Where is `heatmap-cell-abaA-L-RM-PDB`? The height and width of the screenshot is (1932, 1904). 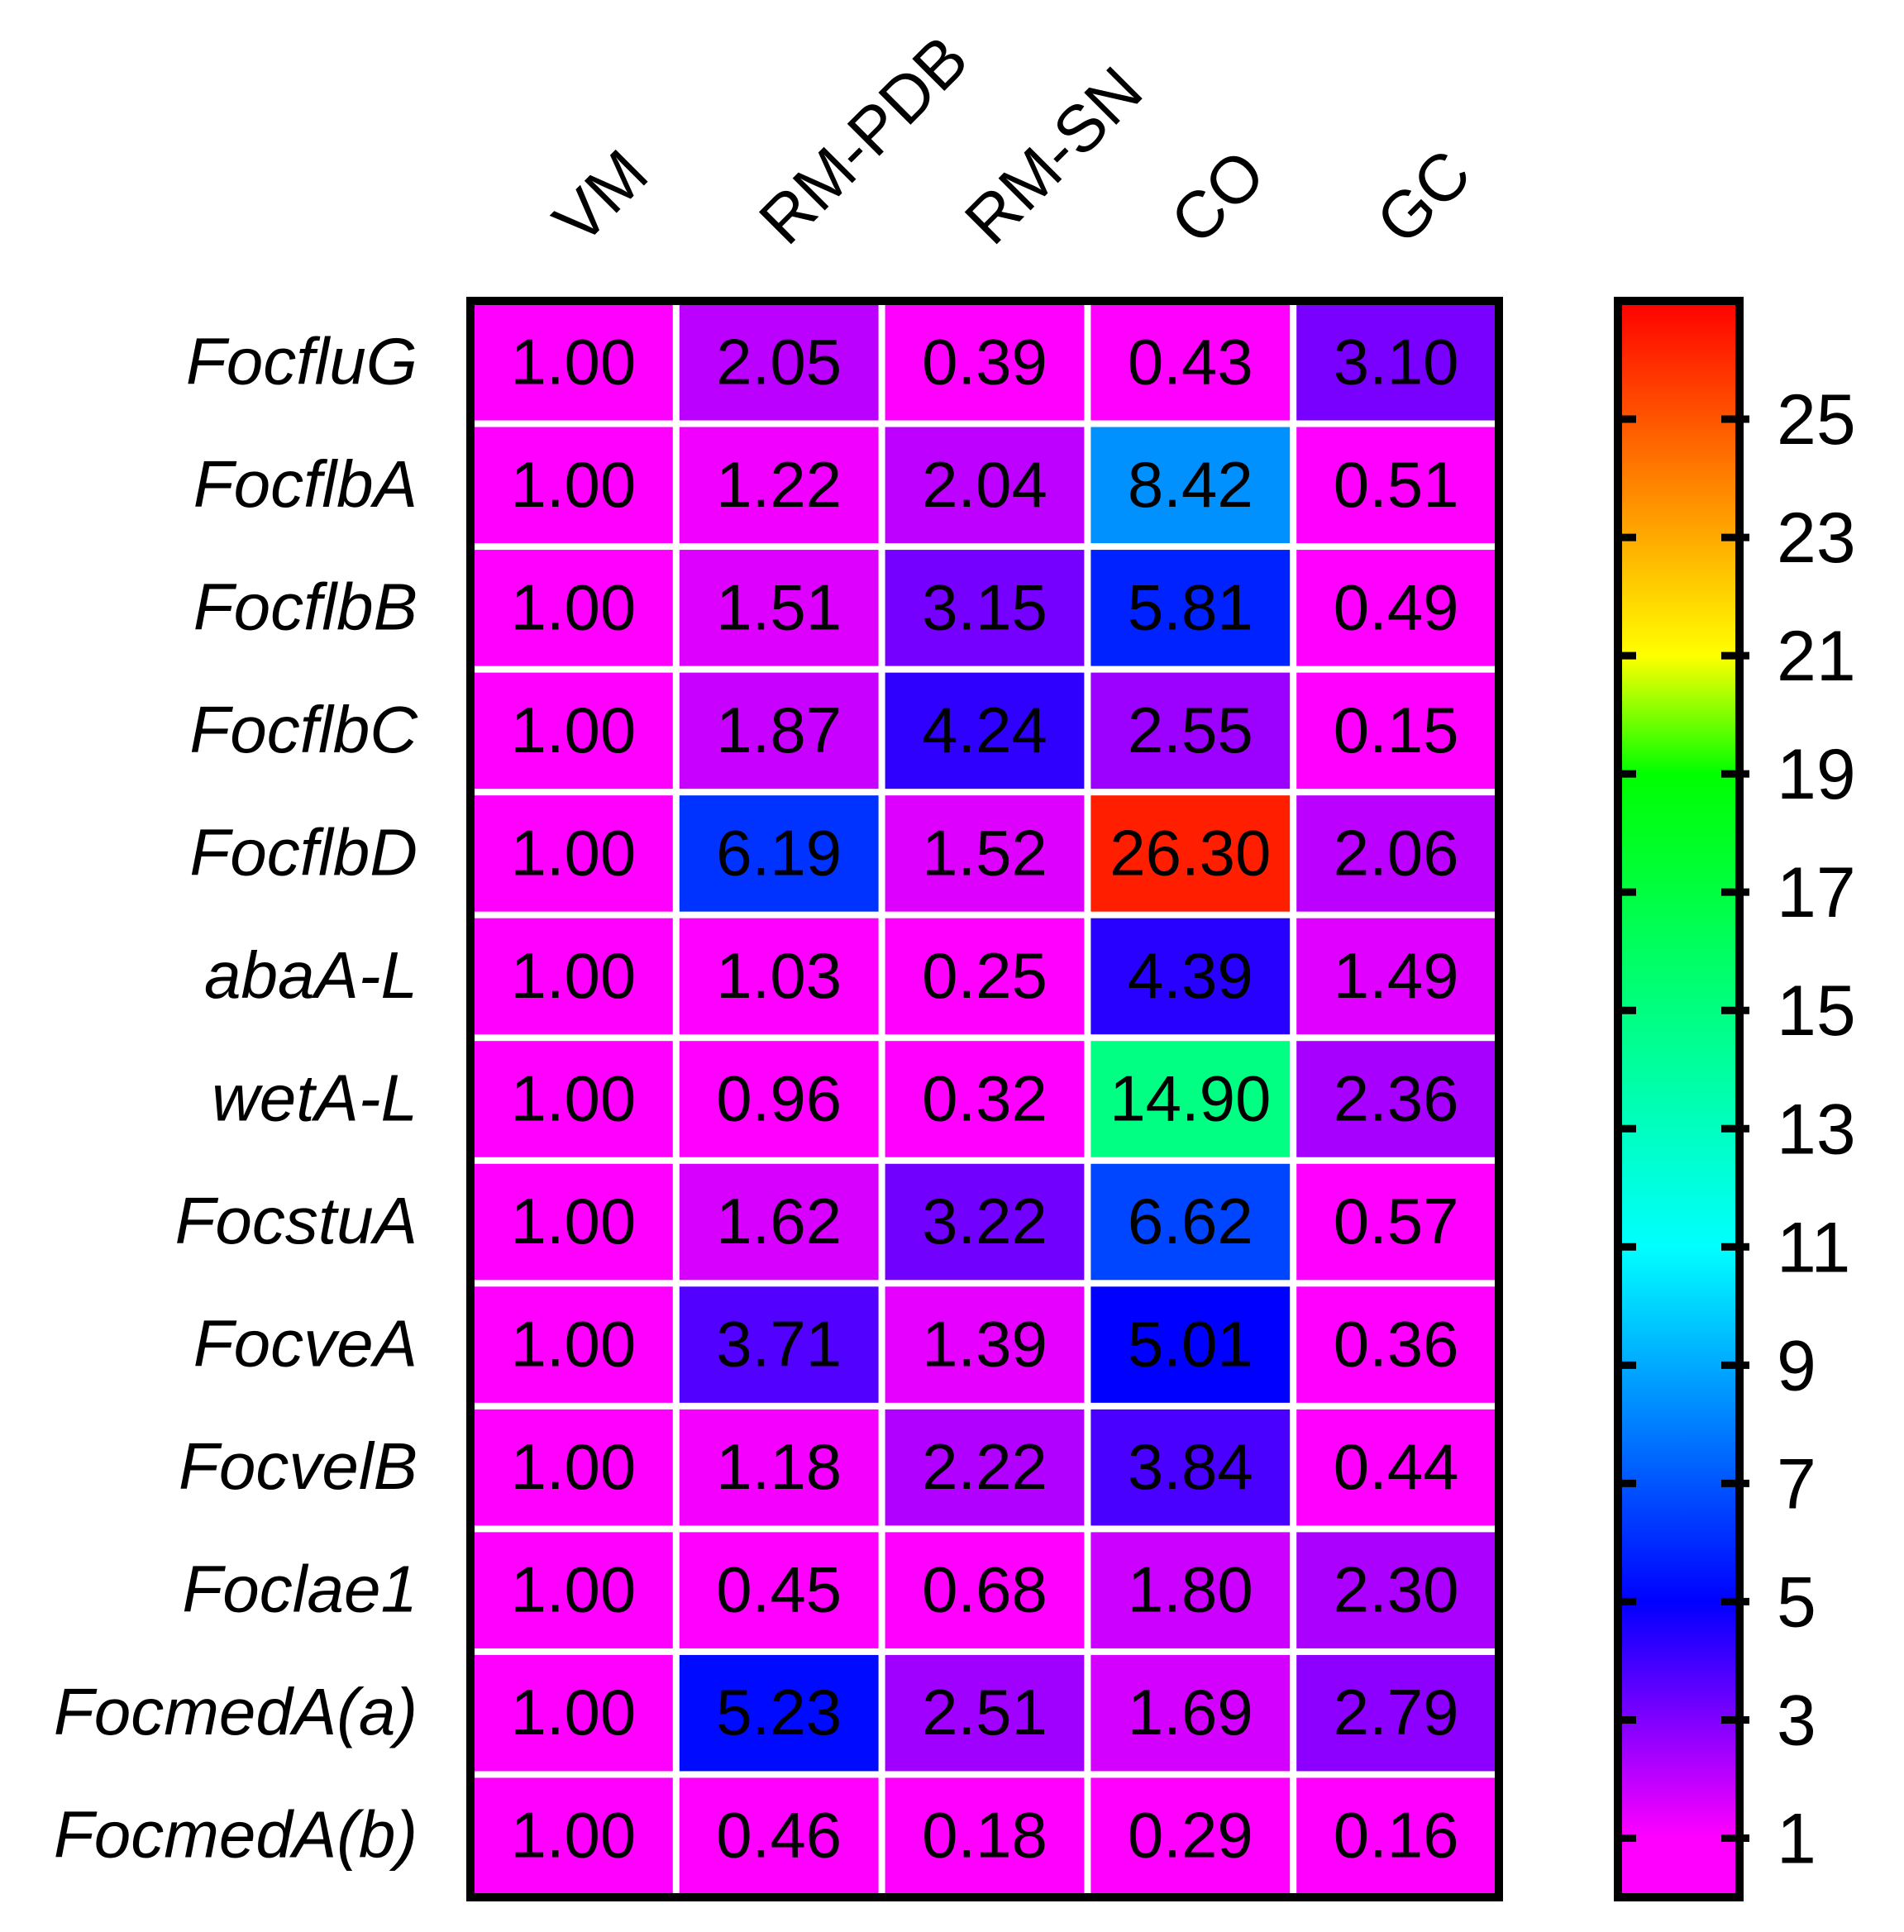 heatmap-cell-abaA-L-RM-PDB is located at coordinates (779, 976).